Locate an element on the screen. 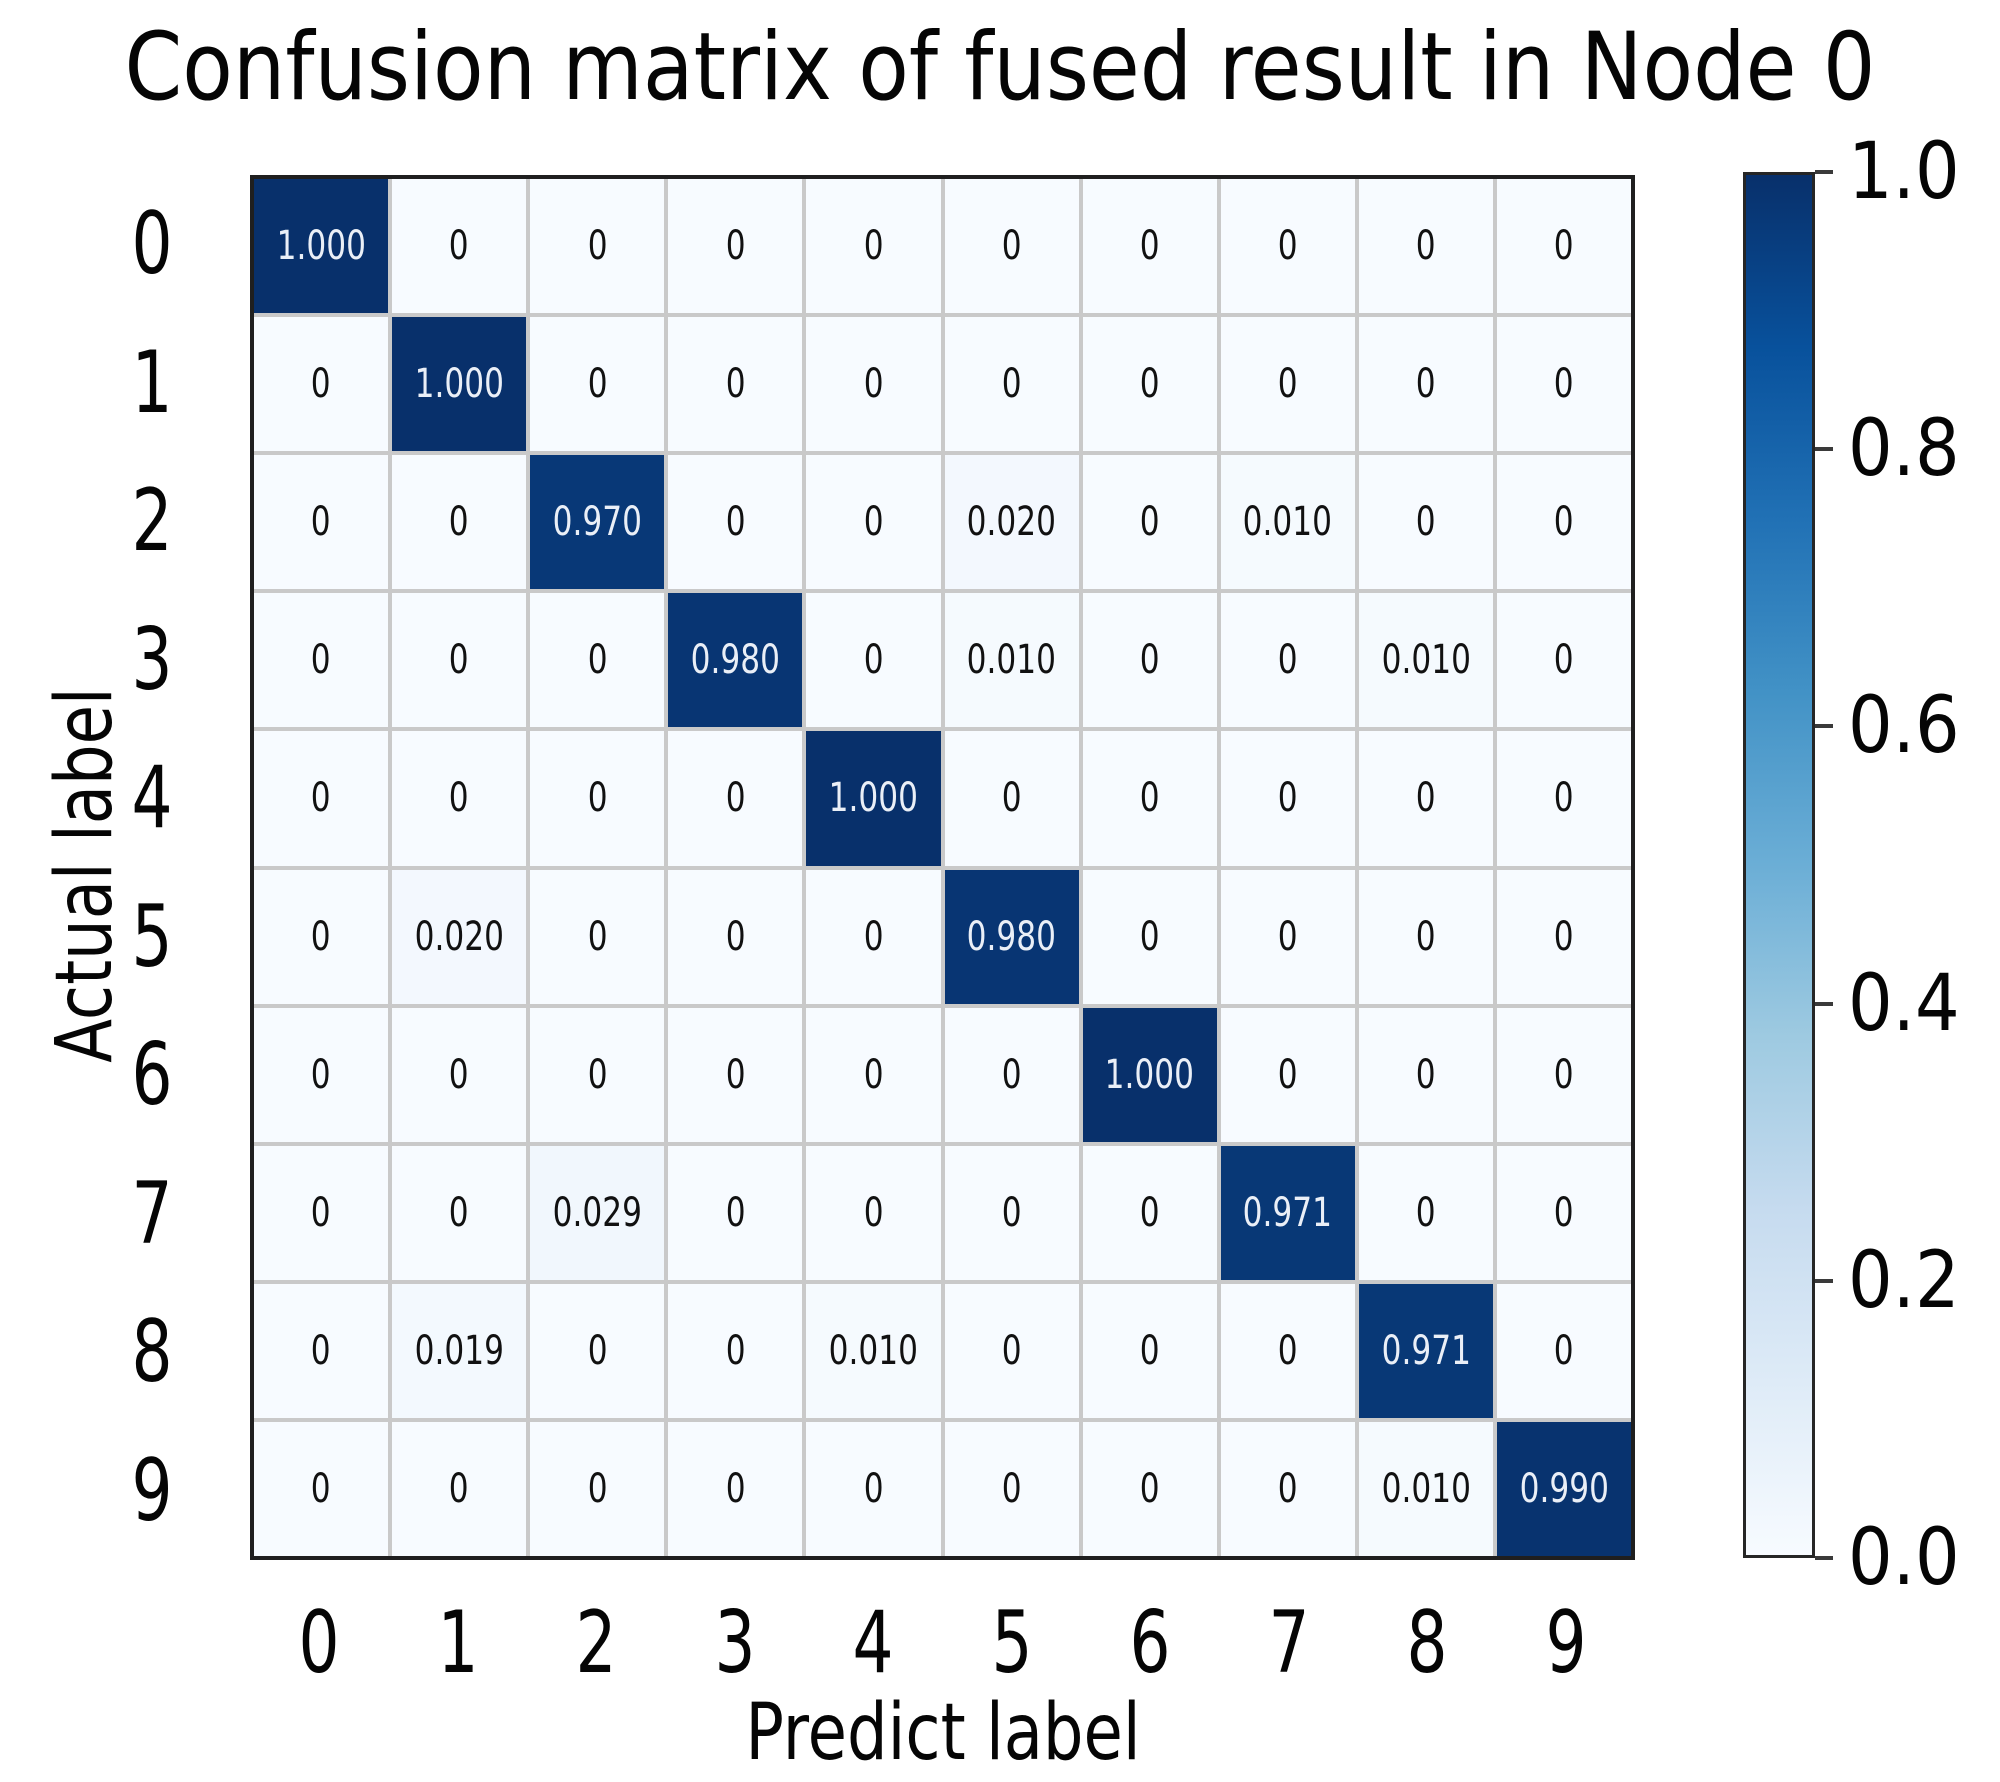 The width and height of the screenshot is (2000, 1782). matrix-cell-value: 0.971 is located at coordinates (1426, 1350).